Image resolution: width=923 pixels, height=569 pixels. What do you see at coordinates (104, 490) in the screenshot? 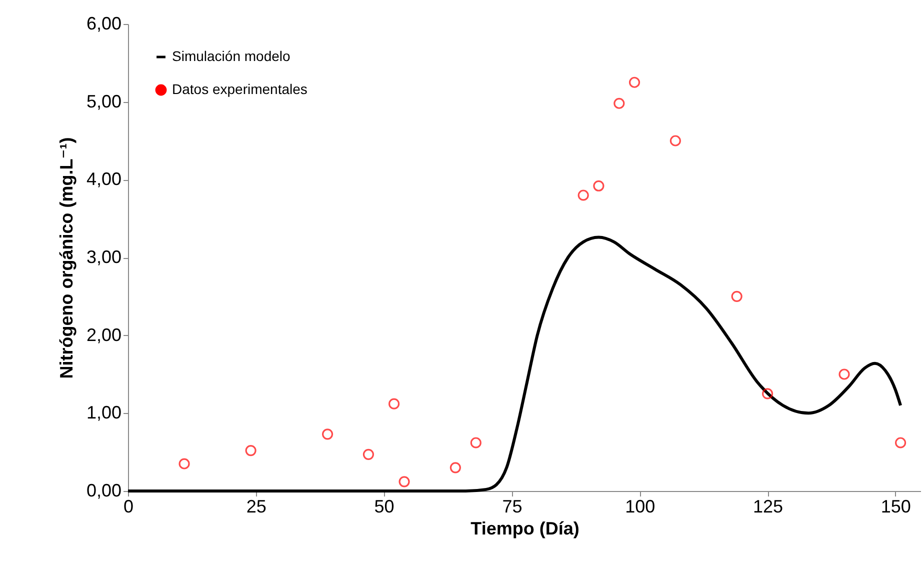
I see `y-tick-label: 0,00` at bounding box center [104, 490].